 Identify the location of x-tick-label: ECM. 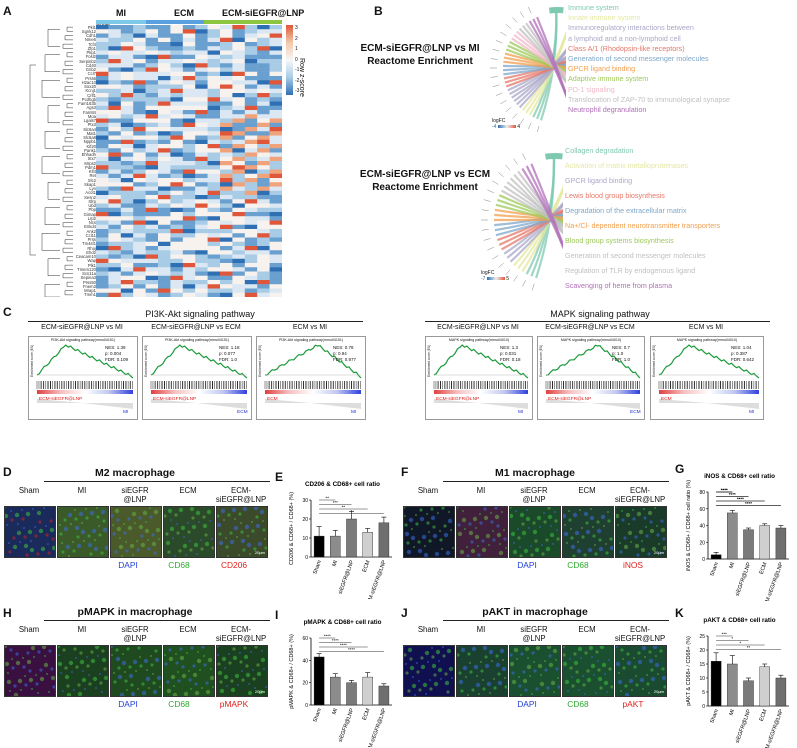
(367, 714).